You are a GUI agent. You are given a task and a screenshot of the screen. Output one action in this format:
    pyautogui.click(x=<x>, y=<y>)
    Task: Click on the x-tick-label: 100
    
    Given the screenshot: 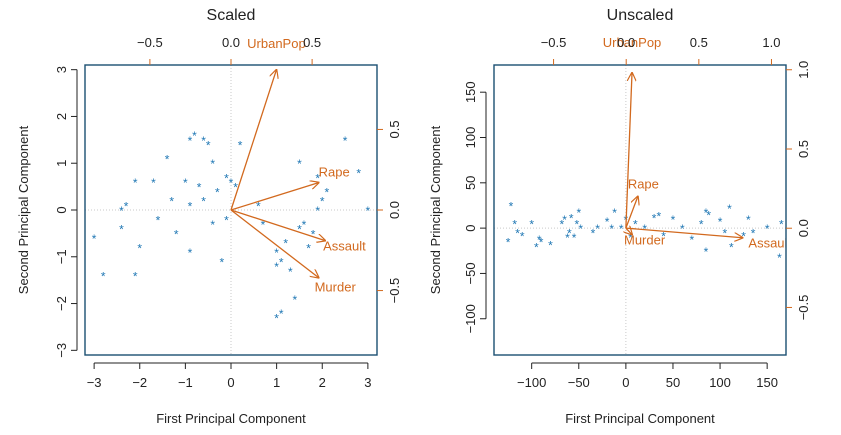 What is the action you would take?
    pyautogui.click(x=720, y=382)
    